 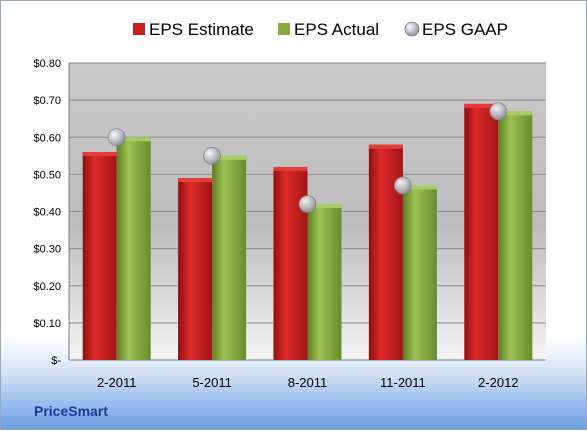 I want to click on company-name: PriceSmart, so click(x=71, y=411).